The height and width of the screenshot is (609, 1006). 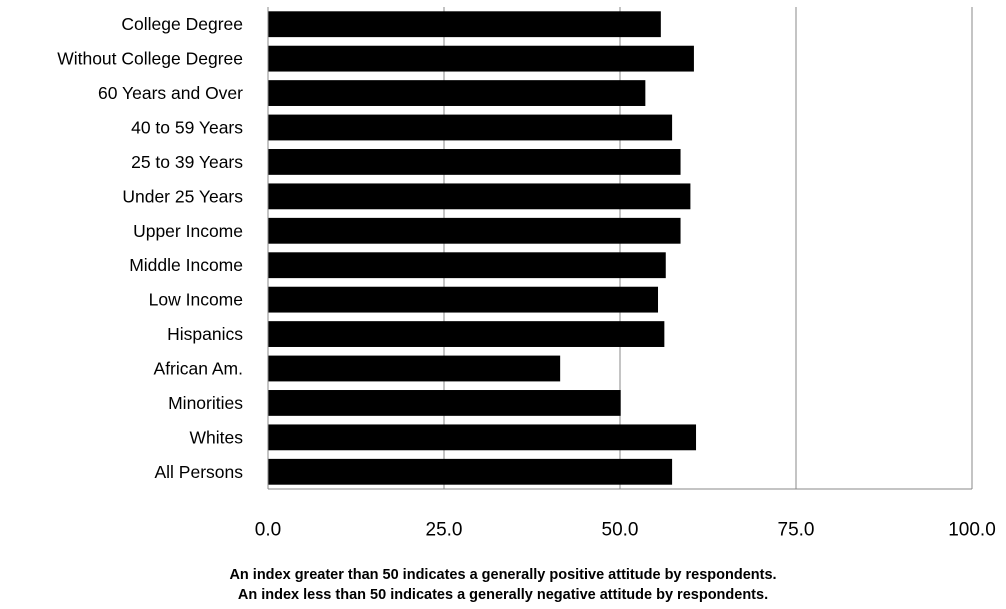 What do you see at coordinates (205, 403) in the screenshot?
I see `category-label-11: Minorities` at bounding box center [205, 403].